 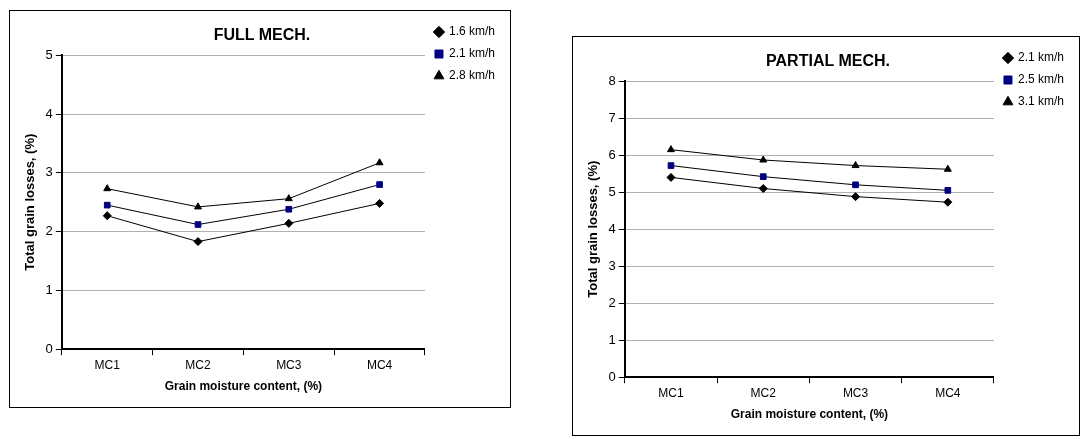 I want to click on y-tick-label: 8, so click(x=612, y=80).